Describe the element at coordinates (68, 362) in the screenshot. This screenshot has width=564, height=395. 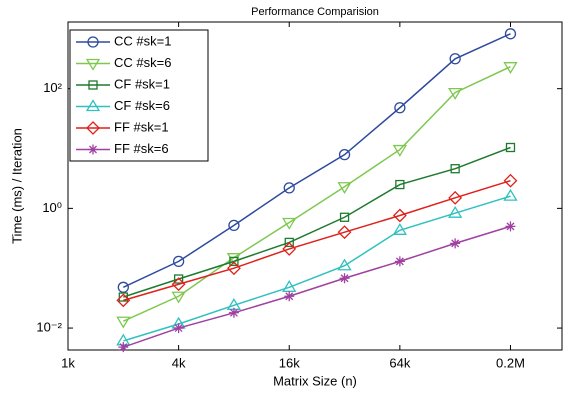
I see `x-tick-label: 1k` at that location.